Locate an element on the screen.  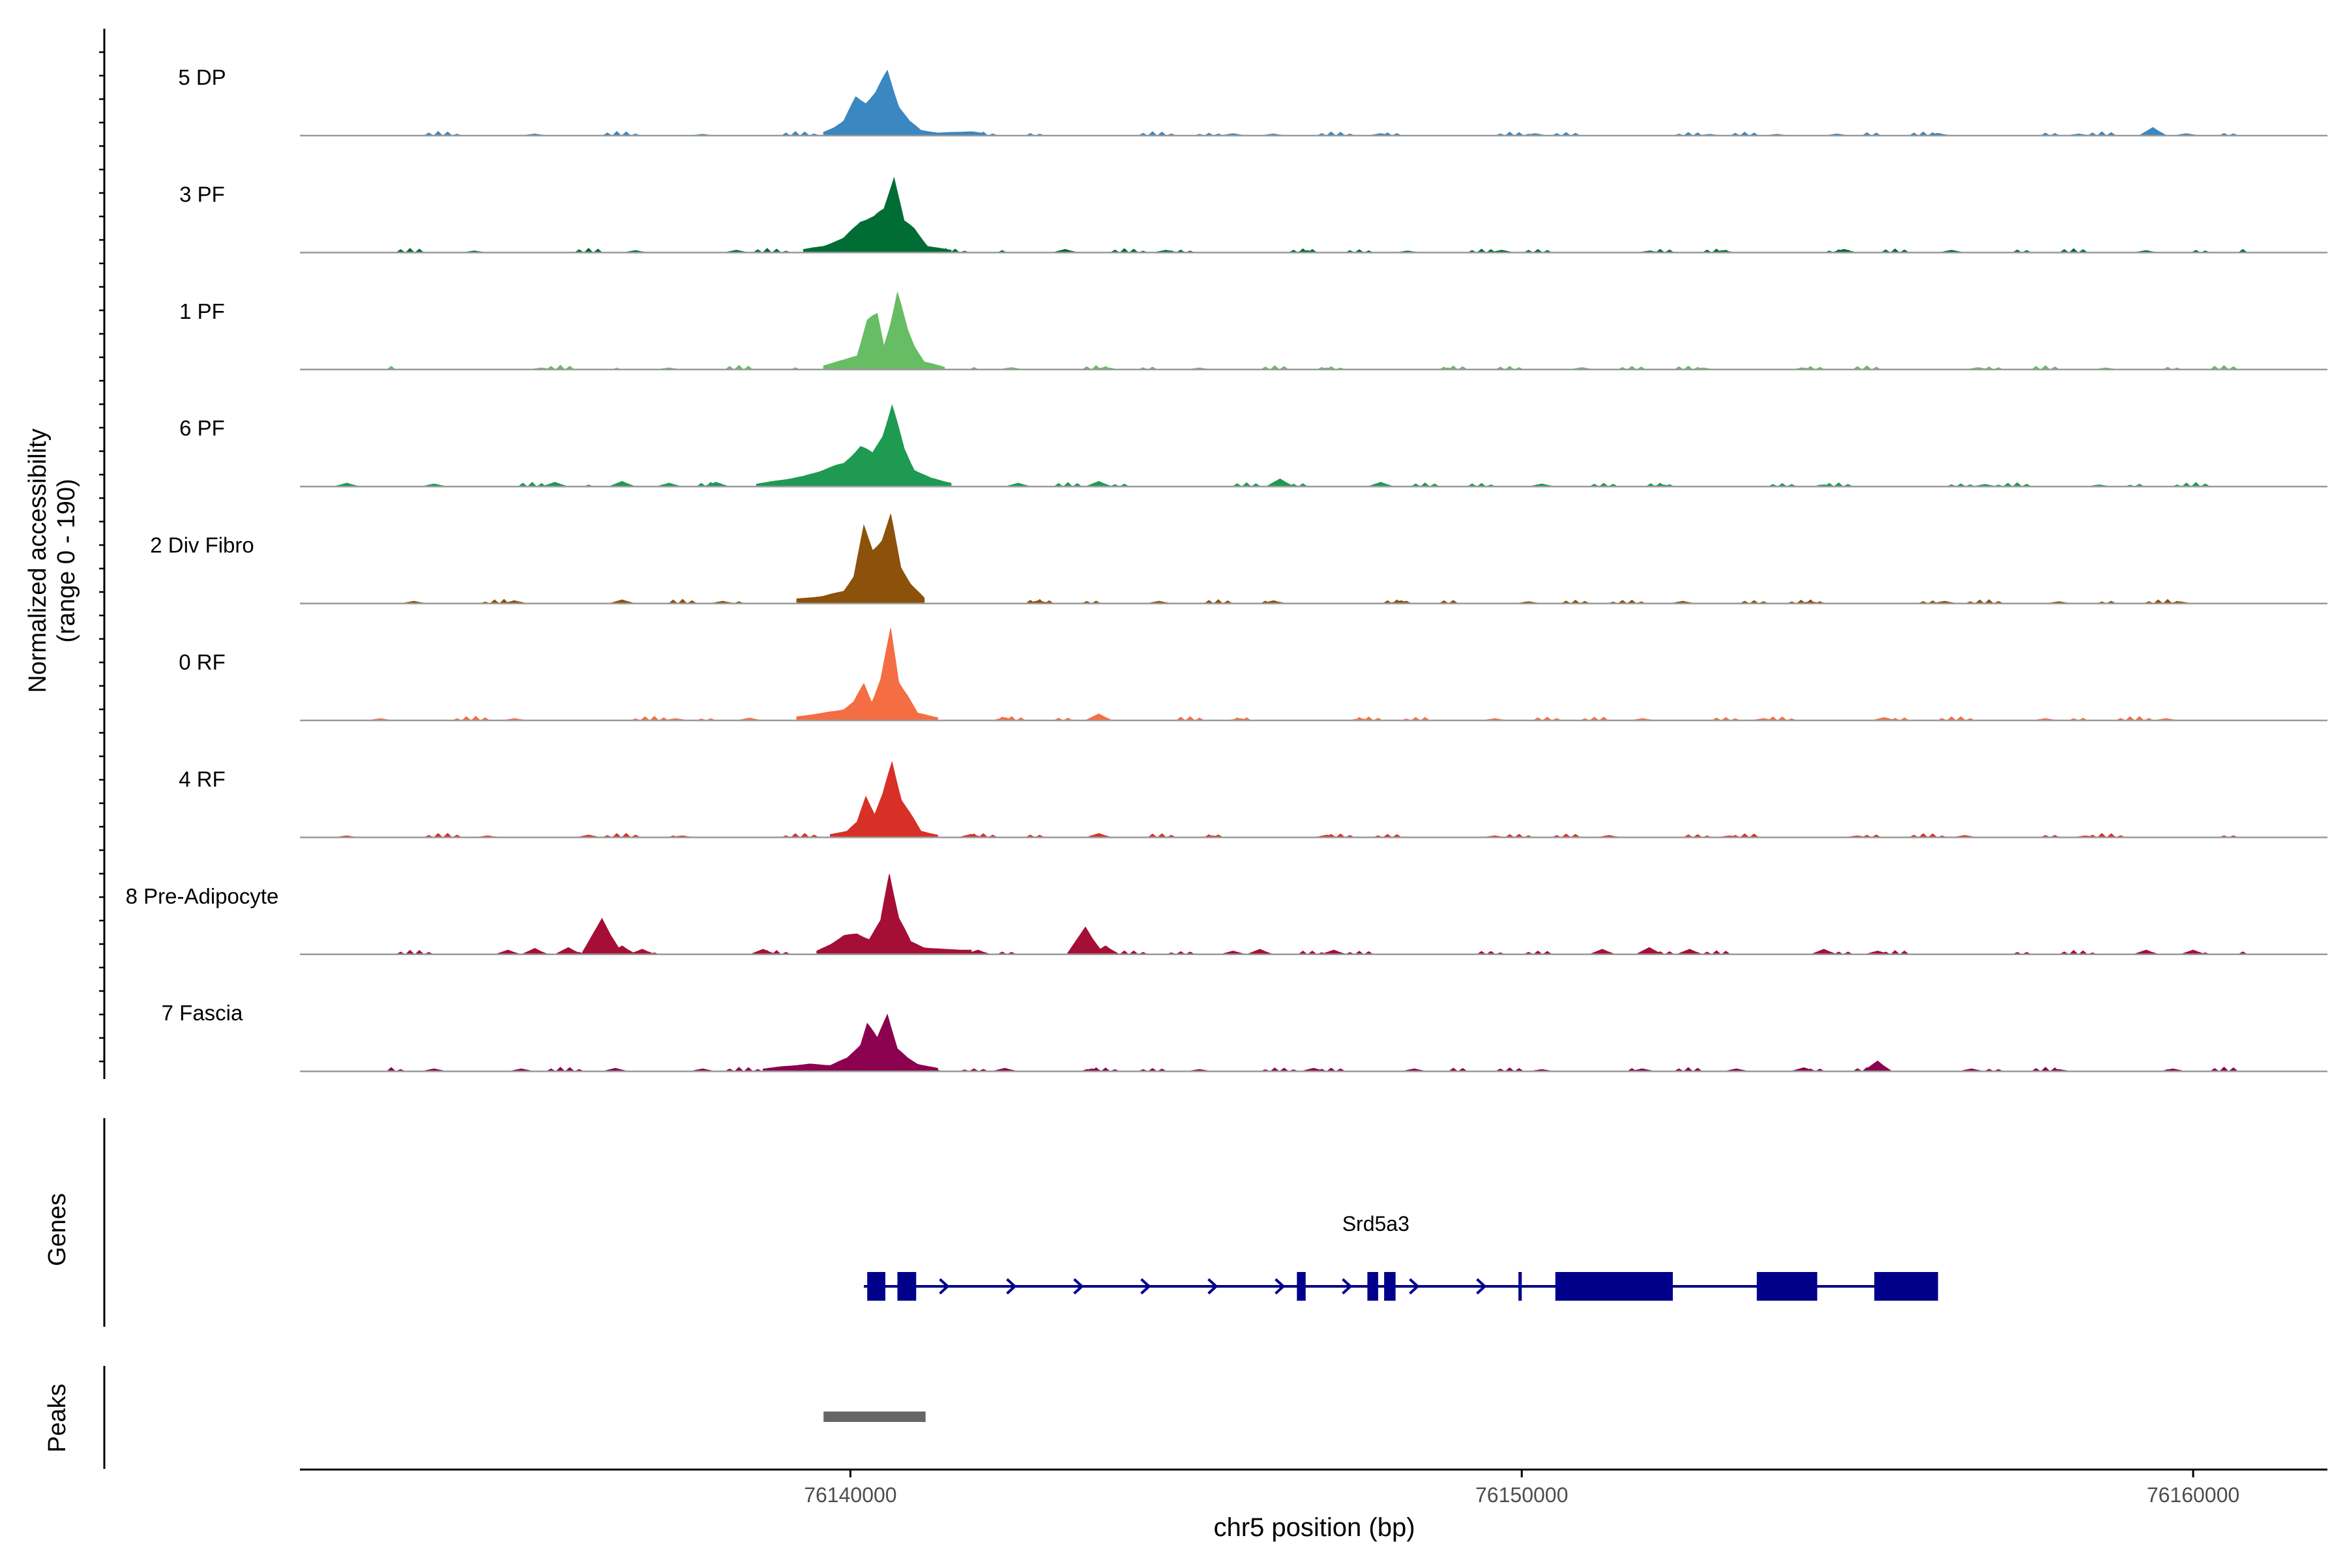
gene-name-label: Srd5a3 is located at coordinates (1376, 1224).